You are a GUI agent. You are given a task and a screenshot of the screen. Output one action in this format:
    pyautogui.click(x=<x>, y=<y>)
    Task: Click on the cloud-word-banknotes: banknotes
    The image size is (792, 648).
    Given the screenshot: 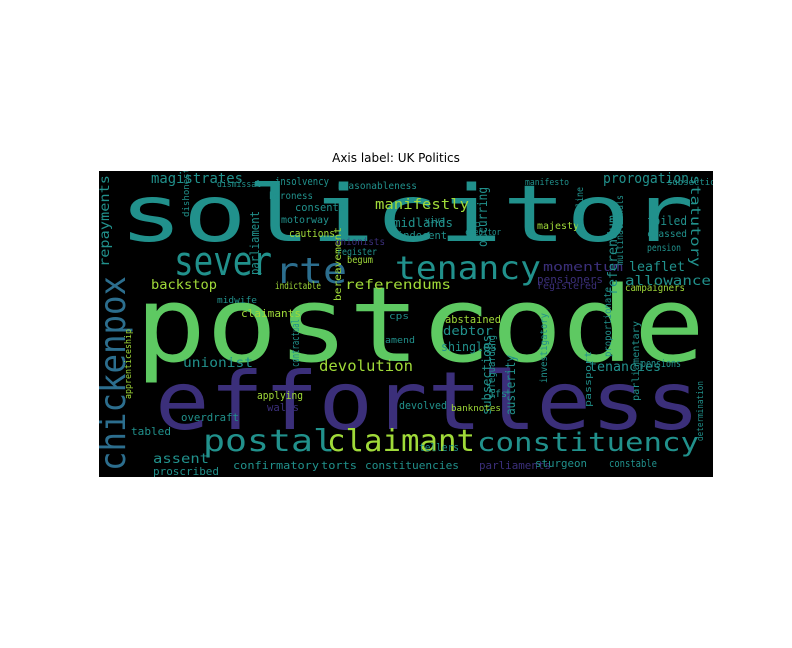 What is the action you would take?
    pyautogui.click(x=476, y=409)
    